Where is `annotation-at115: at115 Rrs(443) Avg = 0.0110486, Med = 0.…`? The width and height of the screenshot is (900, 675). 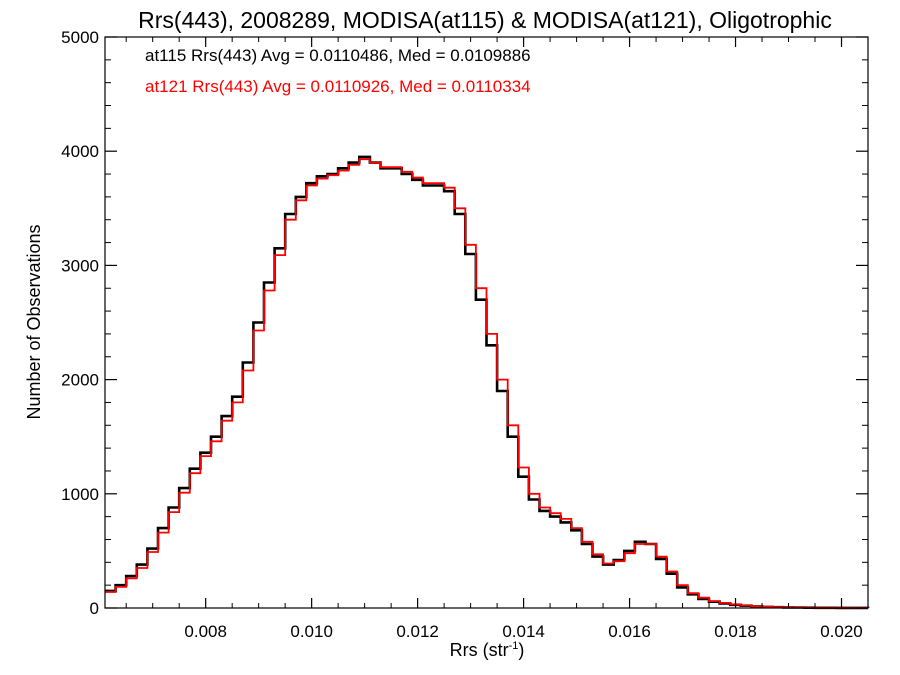
annotation-at115: at115 Rrs(443) Avg = 0.0110486, Med = 0.… is located at coordinates (338, 55).